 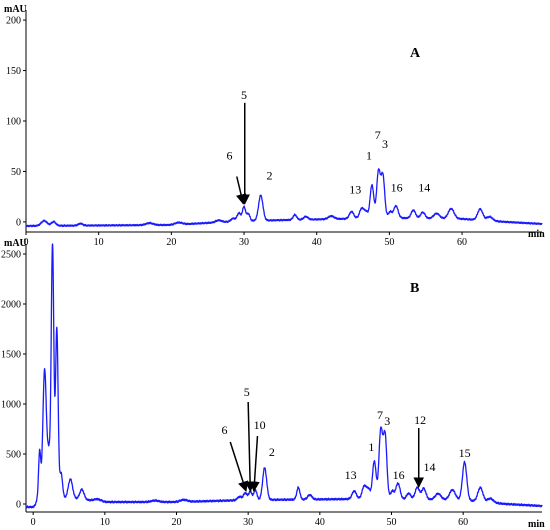 What do you see at coordinates (99, 242) in the screenshot?
I see `panel-a-x-tick-label: 10` at bounding box center [99, 242].